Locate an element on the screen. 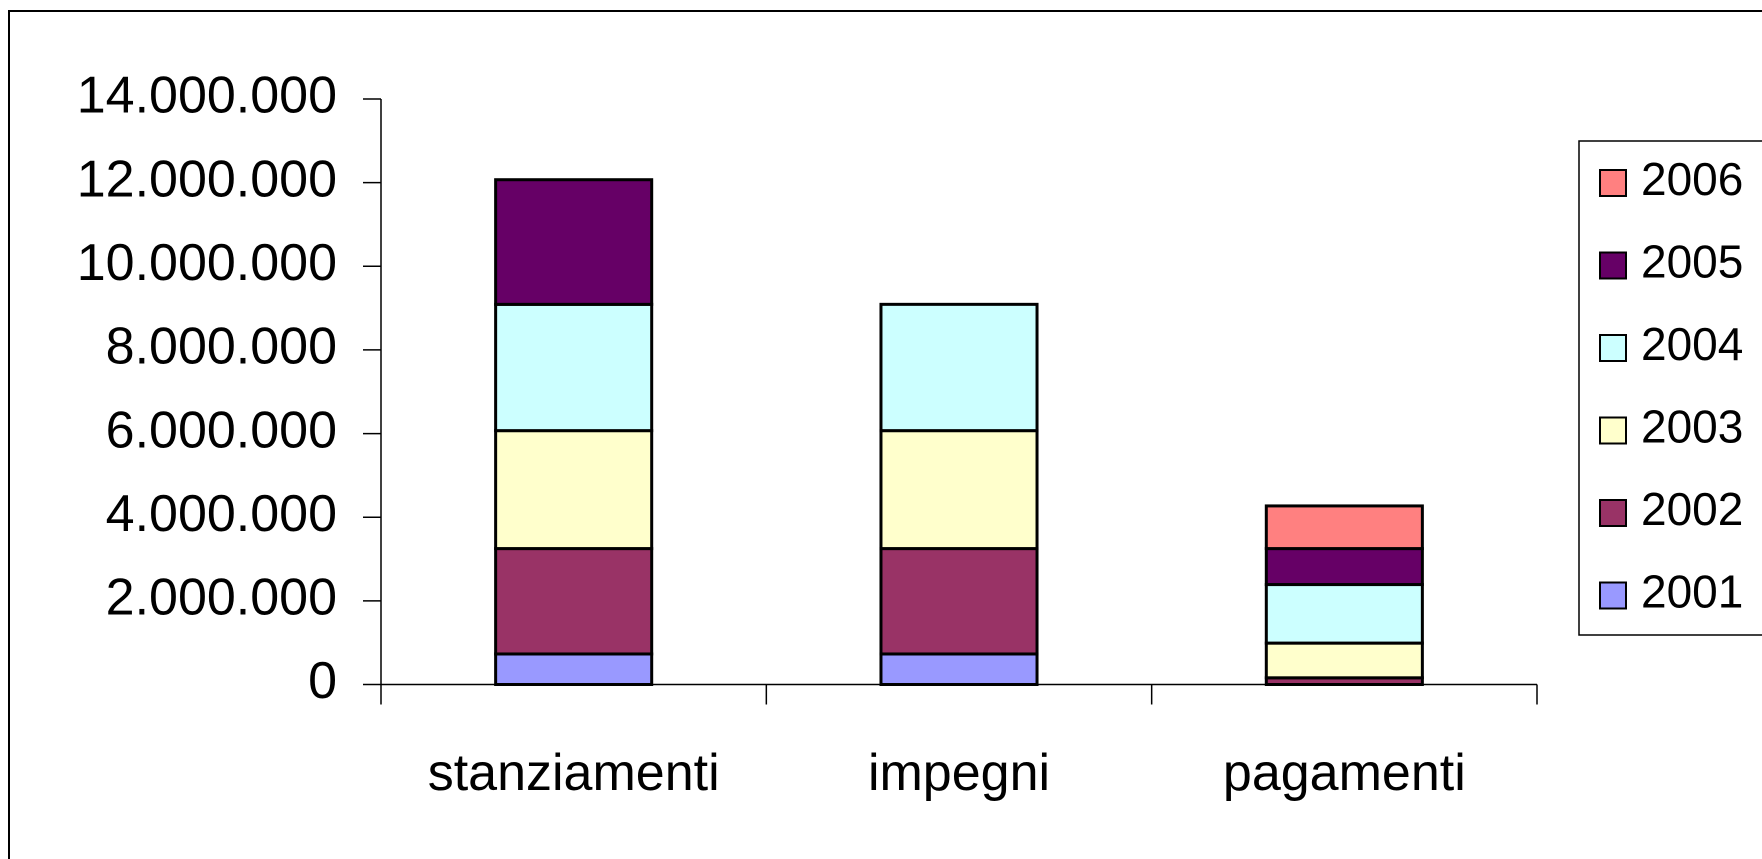 The width and height of the screenshot is (1762, 859). x-tick-label: stanziamenti is located at coordinates (574, 773).